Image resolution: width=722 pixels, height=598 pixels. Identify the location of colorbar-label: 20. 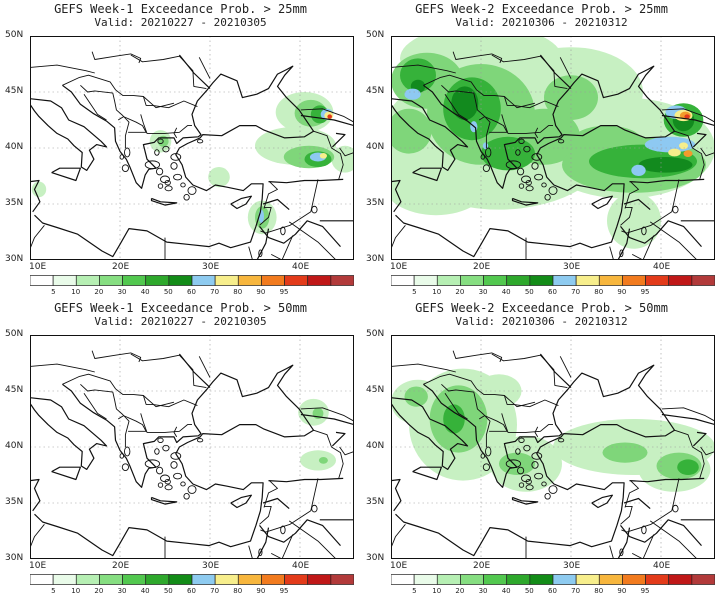
(99, 292).